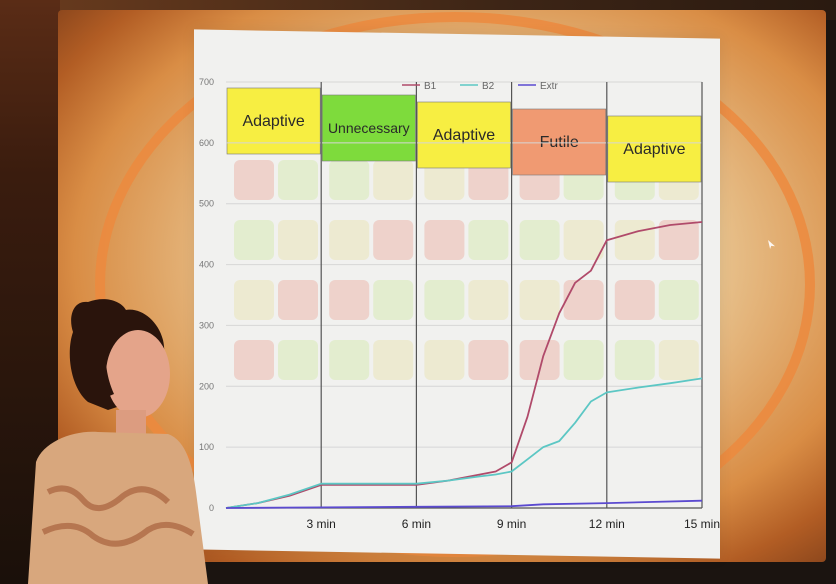  I want to click on presenter-person, so click(118, 441).